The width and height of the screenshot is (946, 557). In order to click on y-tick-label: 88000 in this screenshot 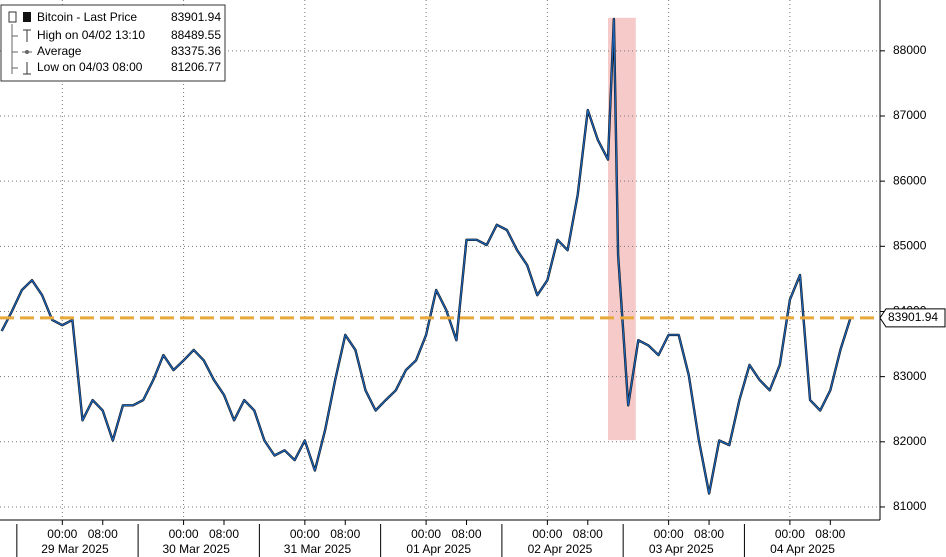, I will do `click(910, 50)`.